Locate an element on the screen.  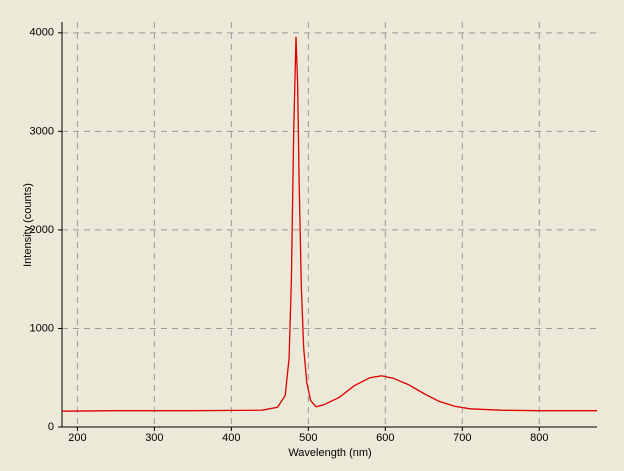
y-tick-label: 4000 is located at coordinates (42, 33).